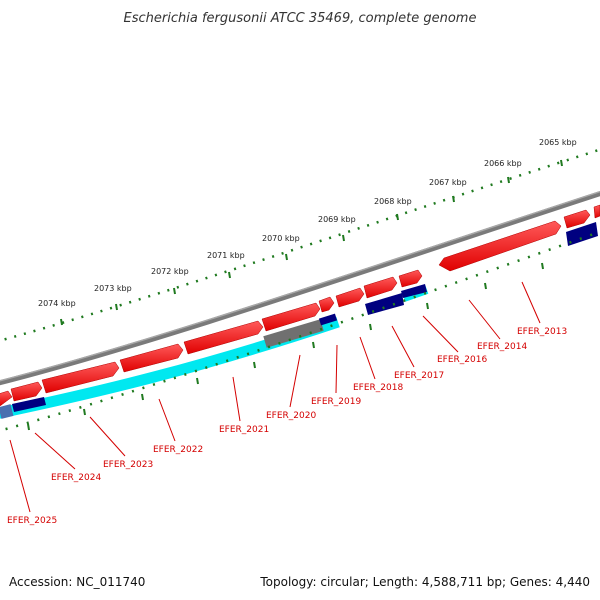 The height and width of the screenshot is (600, 600). What do you see at coordinates (448, 182) in the screenshot?
I see `scale-label: 2067 kbp` at bounding box center [448, 182].